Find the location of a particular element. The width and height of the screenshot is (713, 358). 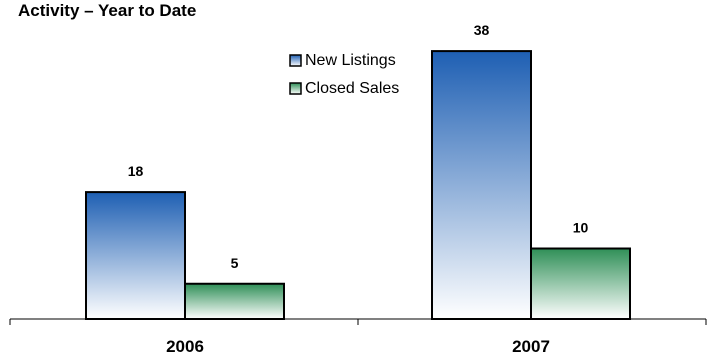

data-label-new-listings-2006: 18 is located at coordinates (136, 171).